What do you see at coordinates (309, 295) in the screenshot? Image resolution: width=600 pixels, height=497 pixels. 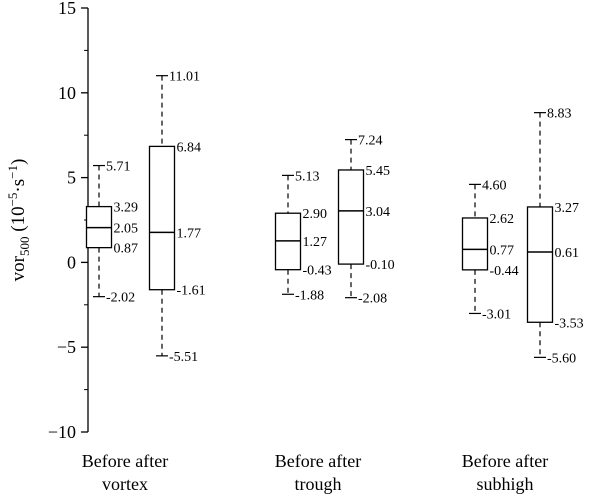 I see `min-label: -1.88` at bounding box center [309, 295].